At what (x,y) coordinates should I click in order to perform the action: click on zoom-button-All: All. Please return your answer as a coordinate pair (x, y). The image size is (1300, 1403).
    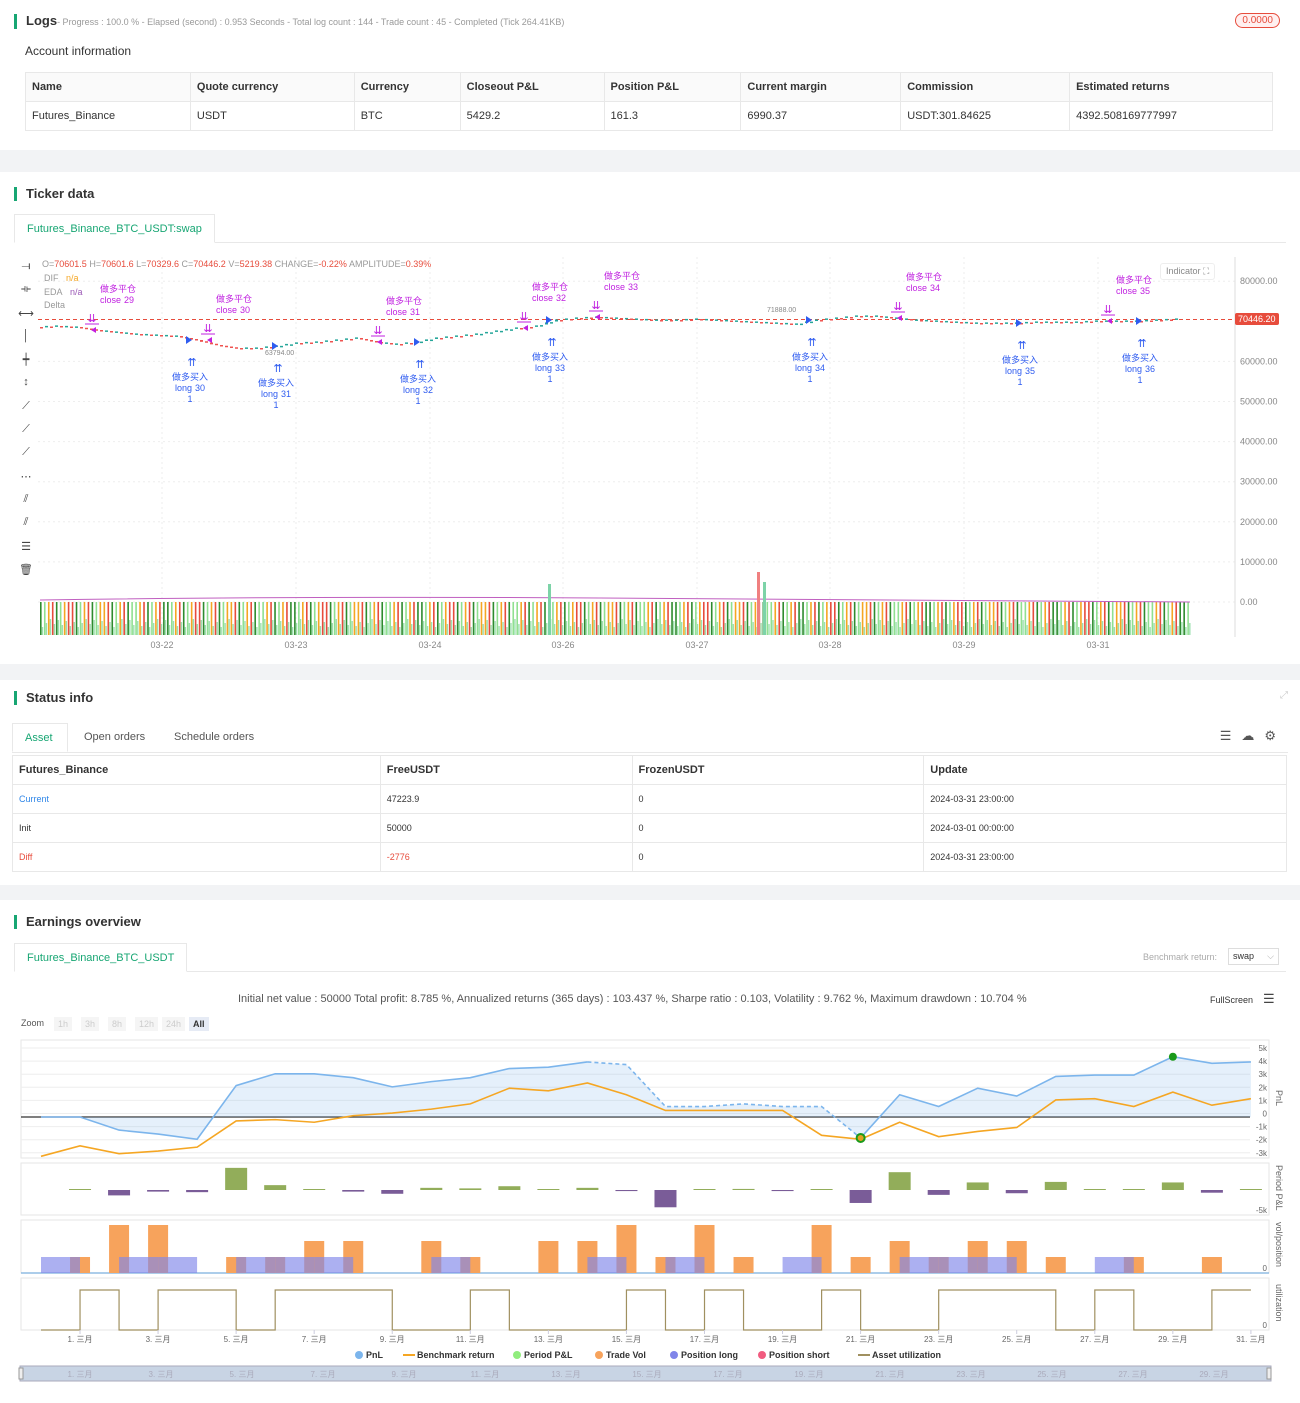
    Looking at the image, I should click on (199, 1024).